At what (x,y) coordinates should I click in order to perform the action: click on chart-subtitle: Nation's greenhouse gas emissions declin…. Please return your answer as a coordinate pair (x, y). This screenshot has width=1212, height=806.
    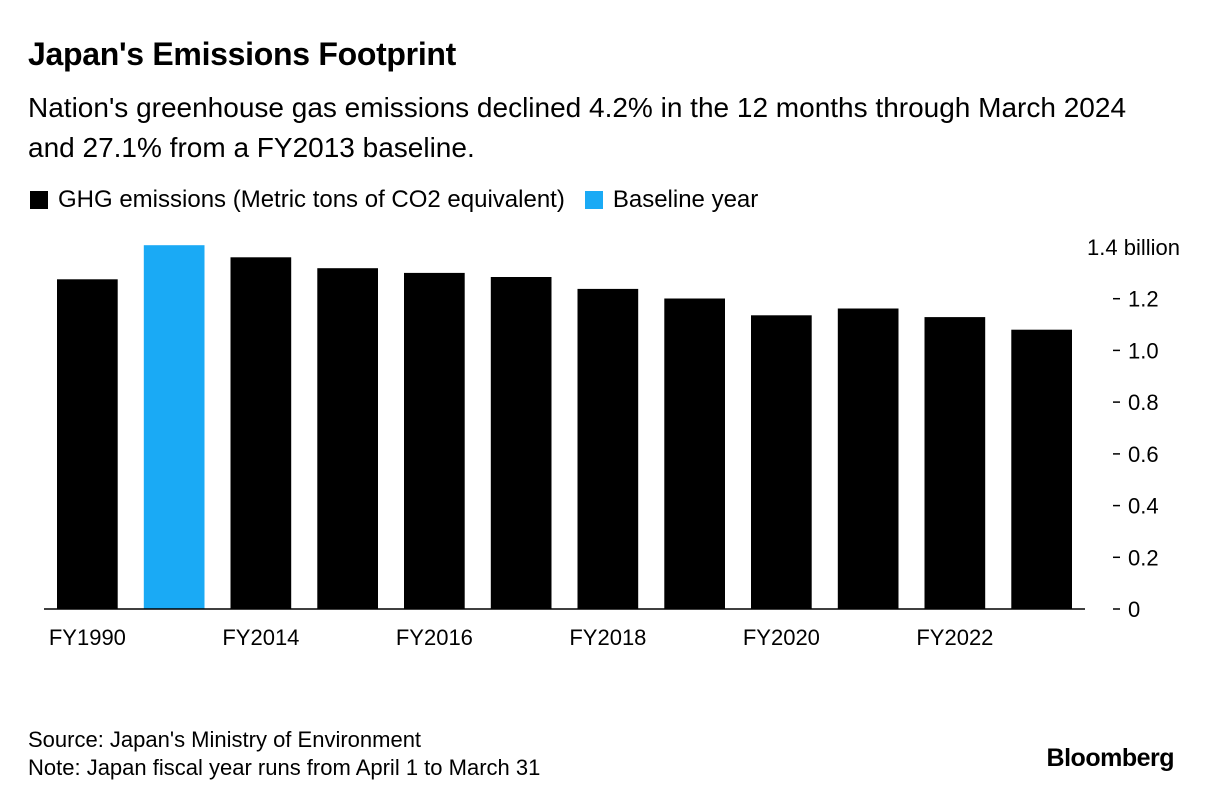
    Looking at the image, I should click on (577, 127).